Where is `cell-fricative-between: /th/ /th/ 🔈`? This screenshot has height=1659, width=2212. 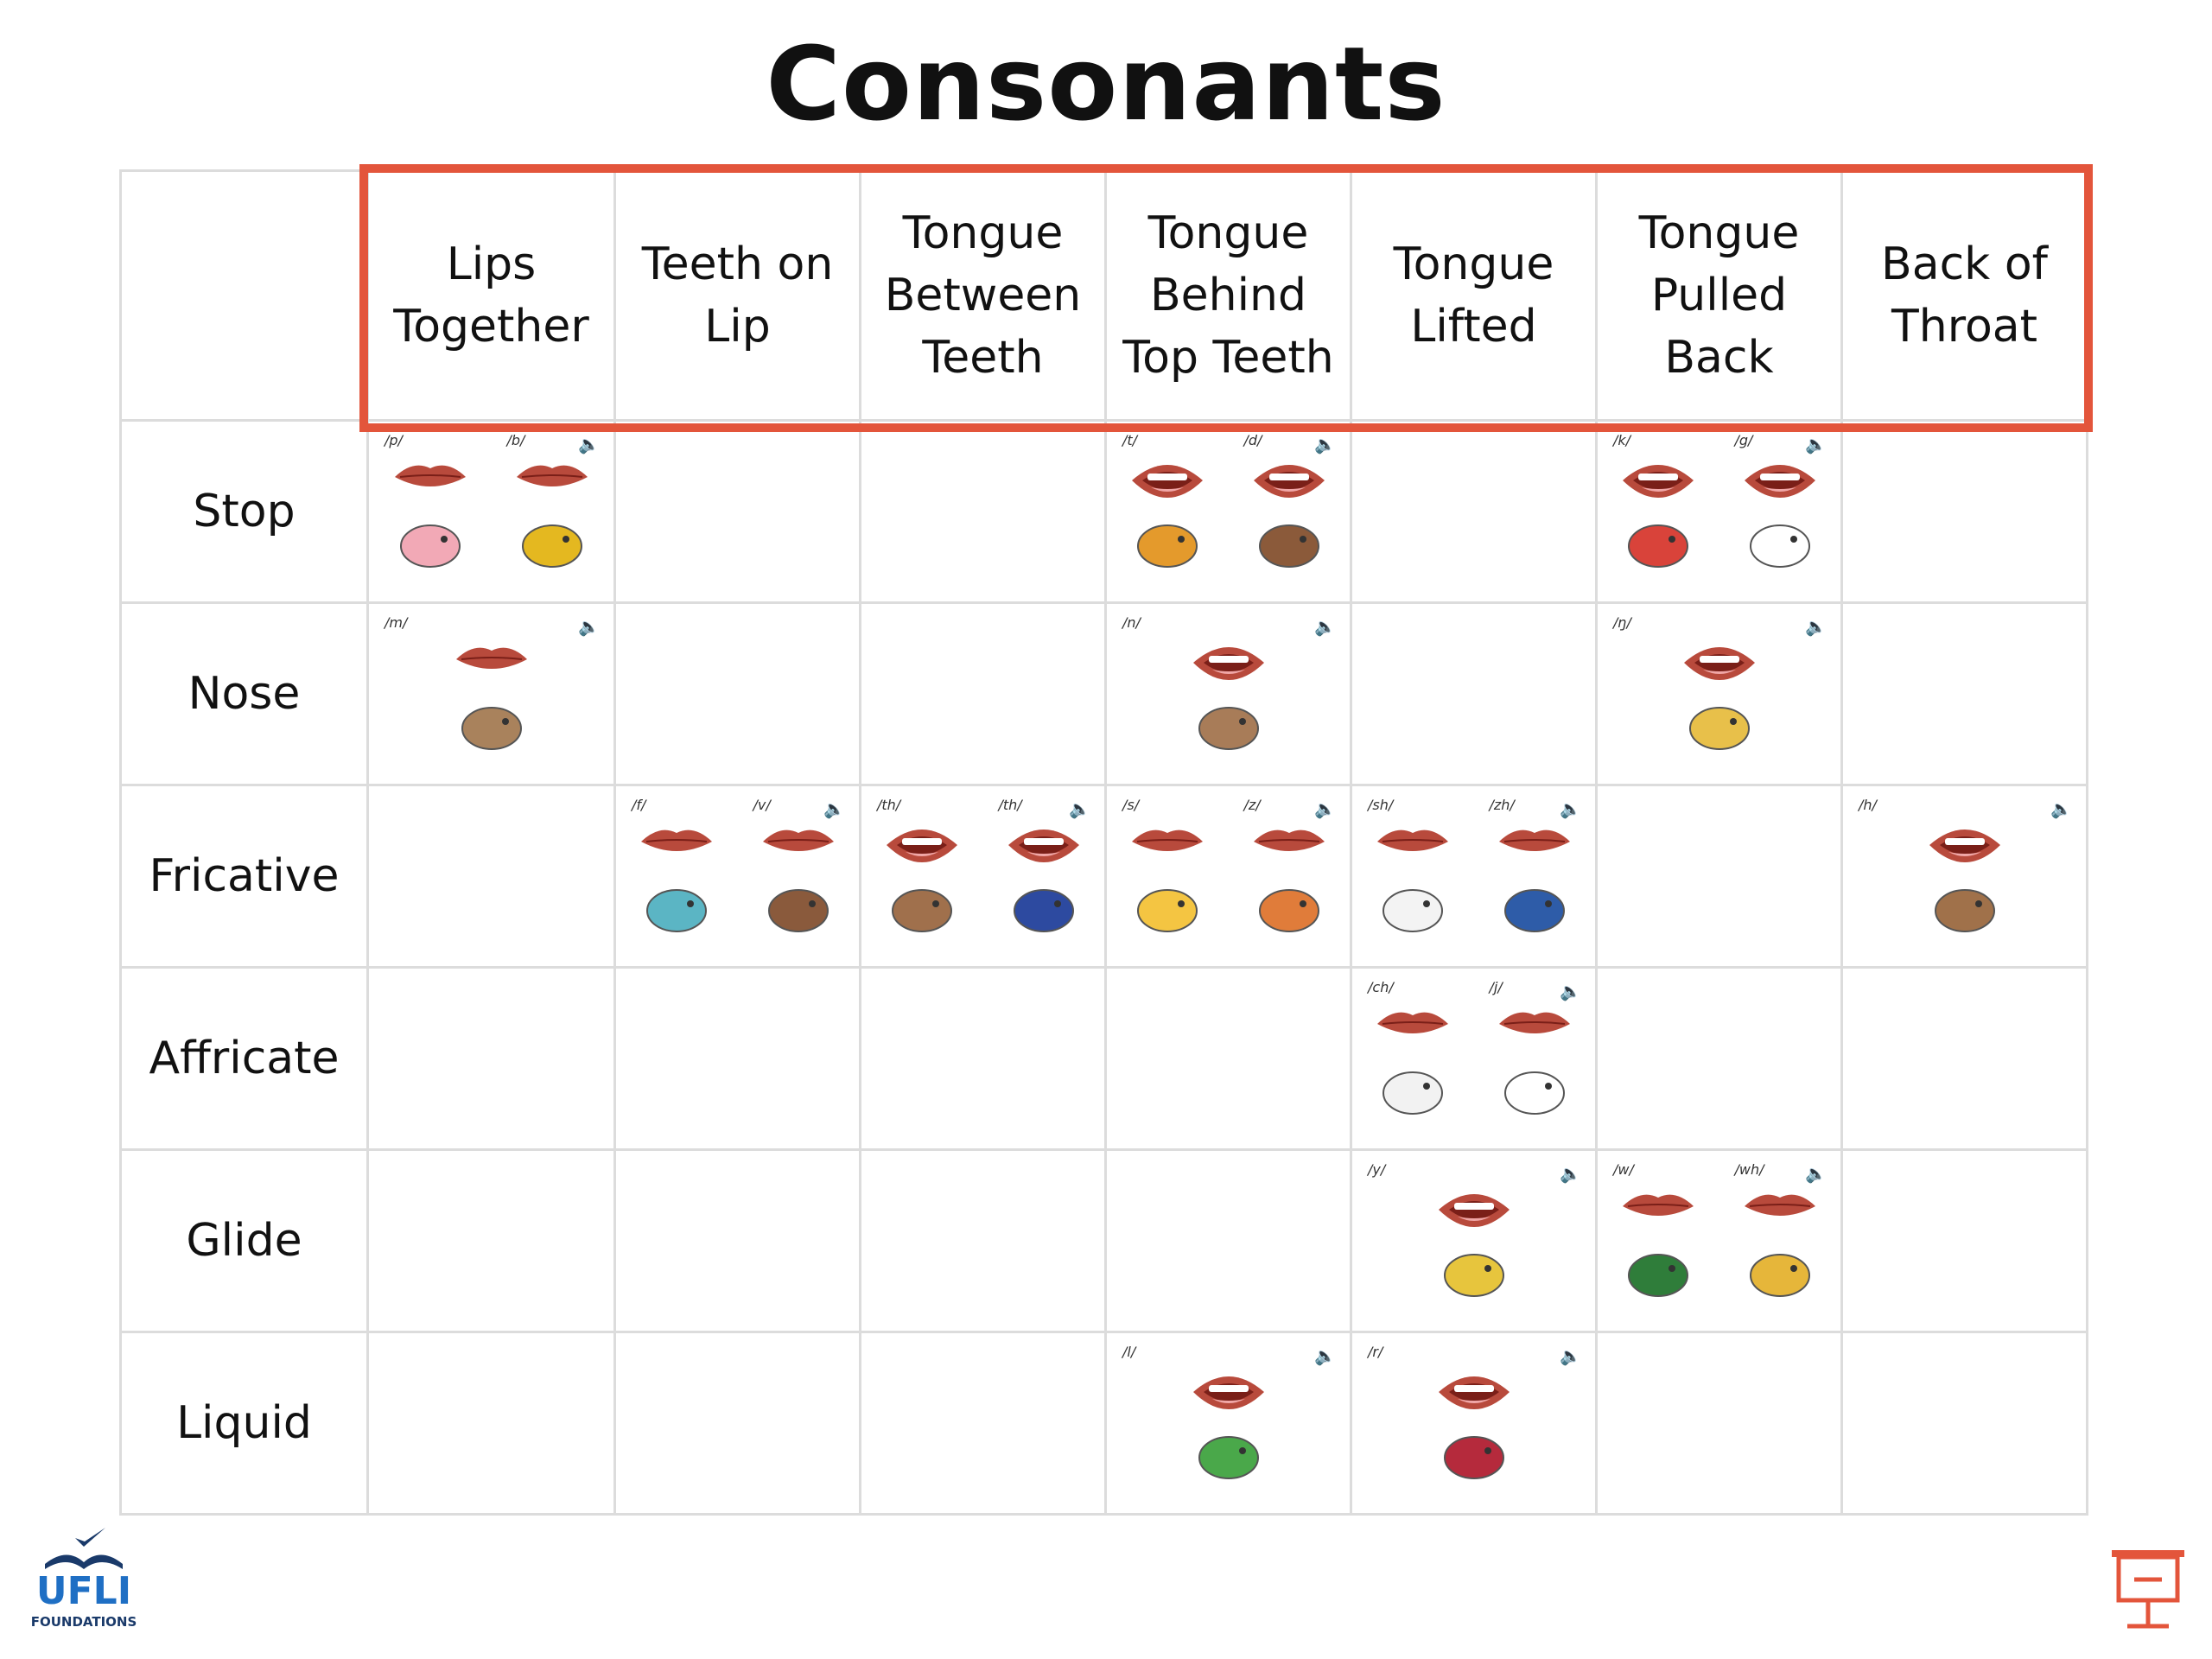 cell-fricative-between: /th/ /th/ 🔈 is located at coordinates (983, 876).